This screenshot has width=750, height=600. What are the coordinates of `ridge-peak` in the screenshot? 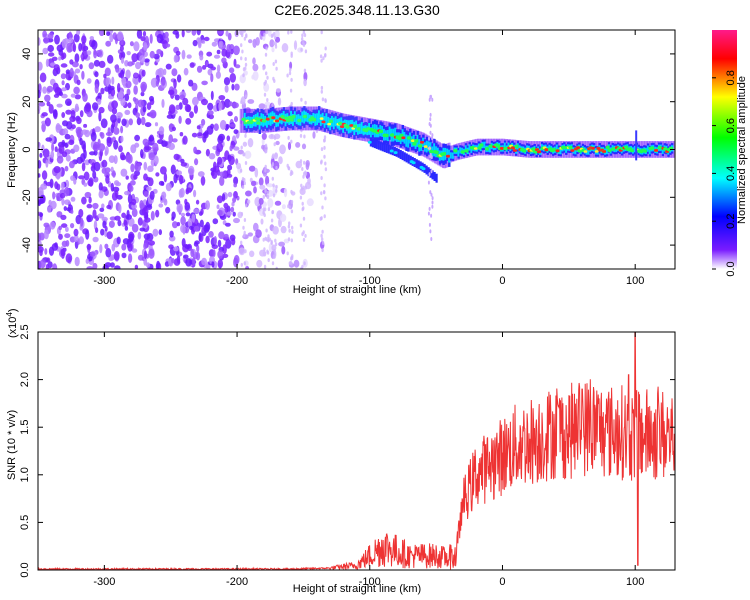 It's located at (480, 148).